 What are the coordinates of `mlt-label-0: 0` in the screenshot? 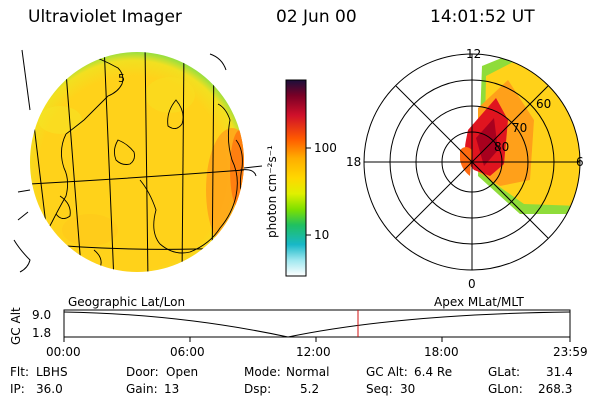 It's located at (472, 284).